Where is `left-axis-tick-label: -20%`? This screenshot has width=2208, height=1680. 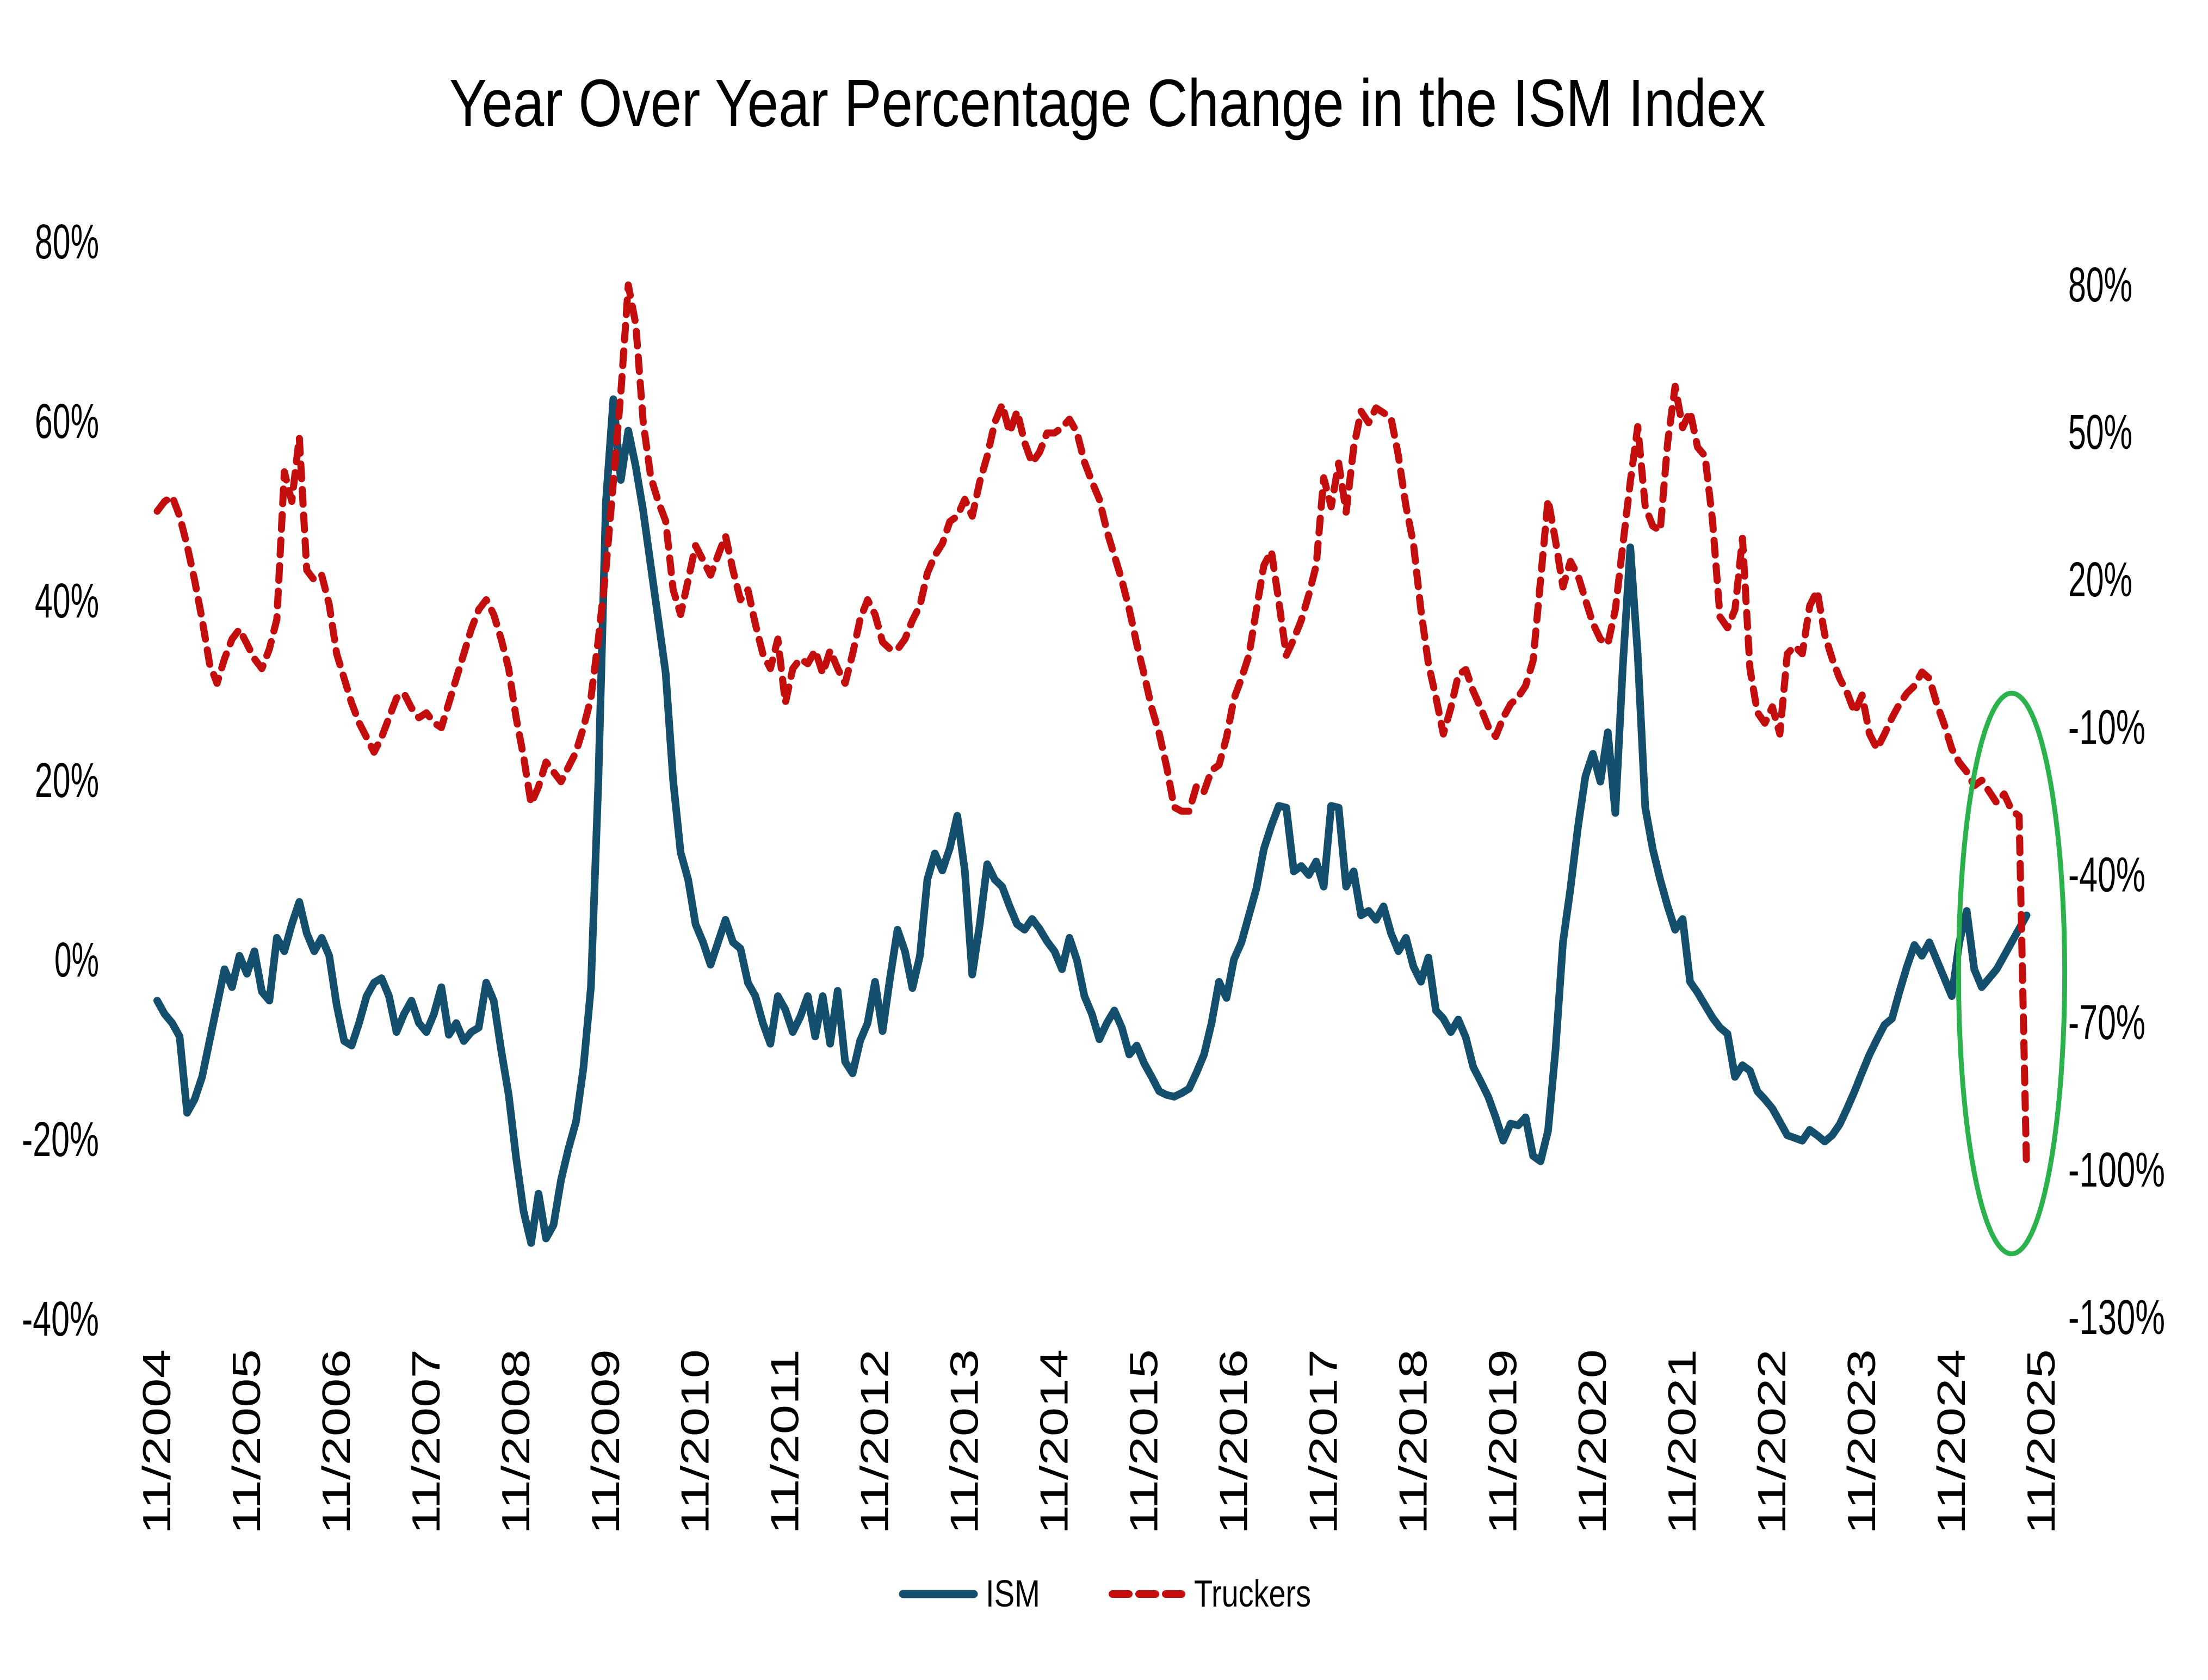 left-axis-tick-label: -20% is located at coordinates (60, 1140).